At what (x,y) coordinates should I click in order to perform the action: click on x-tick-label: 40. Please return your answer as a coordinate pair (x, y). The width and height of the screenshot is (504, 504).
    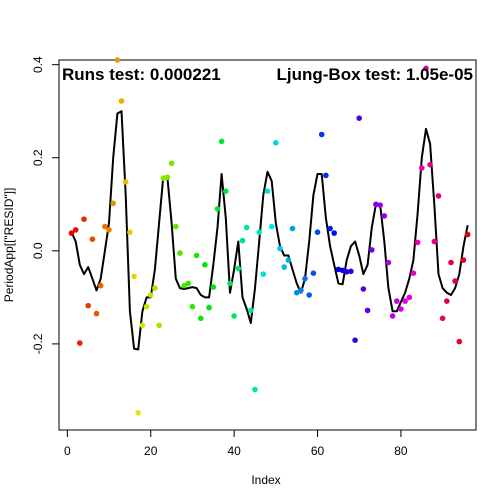
    Looking at the image, I should click on (234, 451).